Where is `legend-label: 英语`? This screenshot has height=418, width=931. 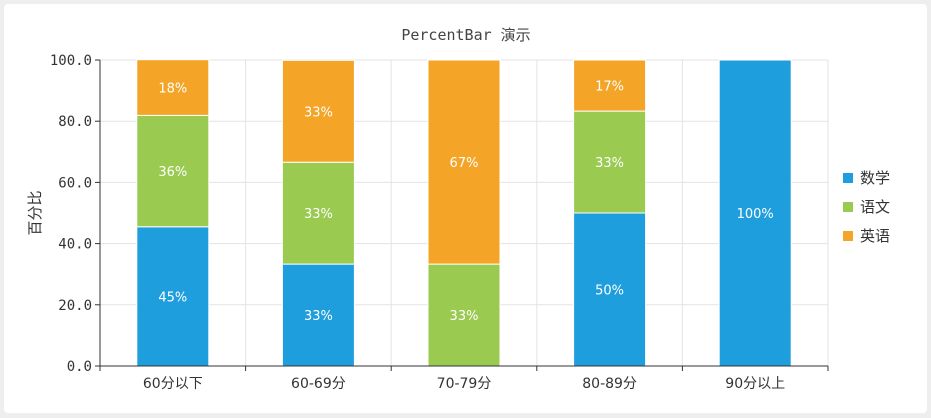 legend-label: 英语 is located at coordinates (875, 236).